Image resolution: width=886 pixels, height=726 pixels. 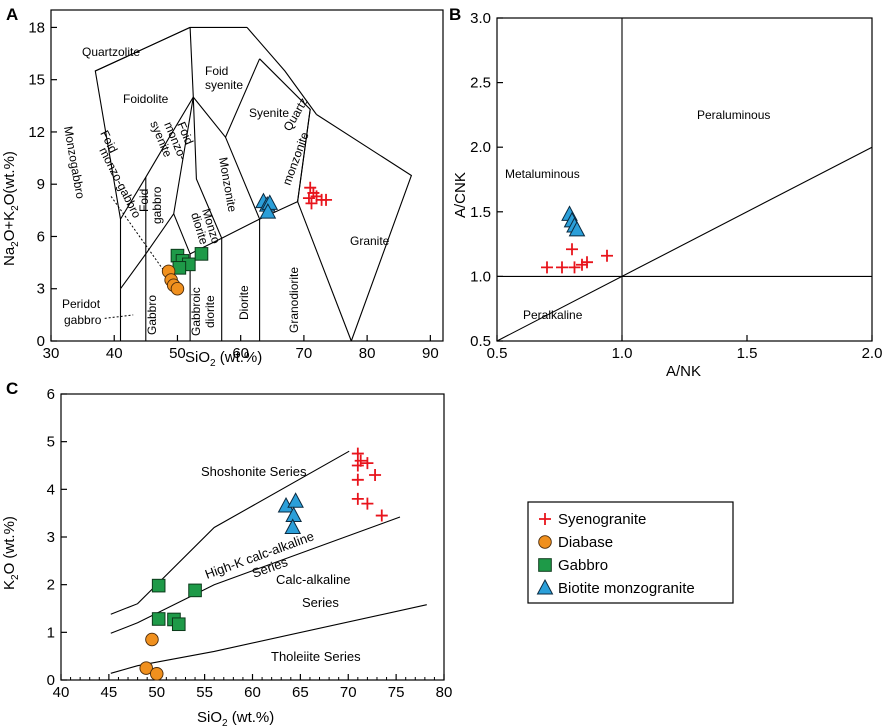 I want to click on x-tick-label: 55, so click(x=204, y=692).